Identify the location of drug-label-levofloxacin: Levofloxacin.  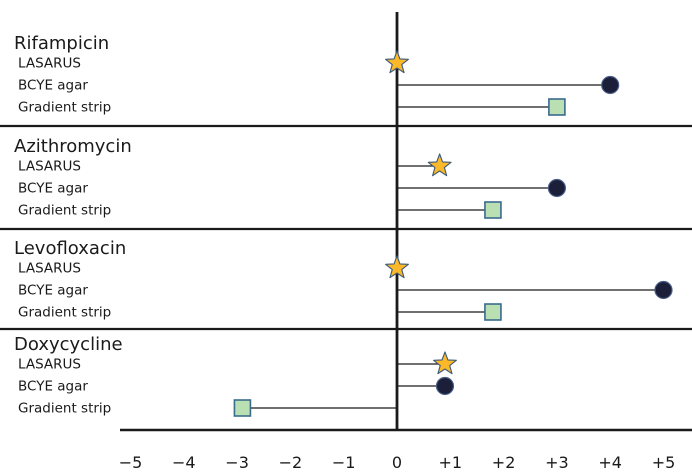
(70, 248).